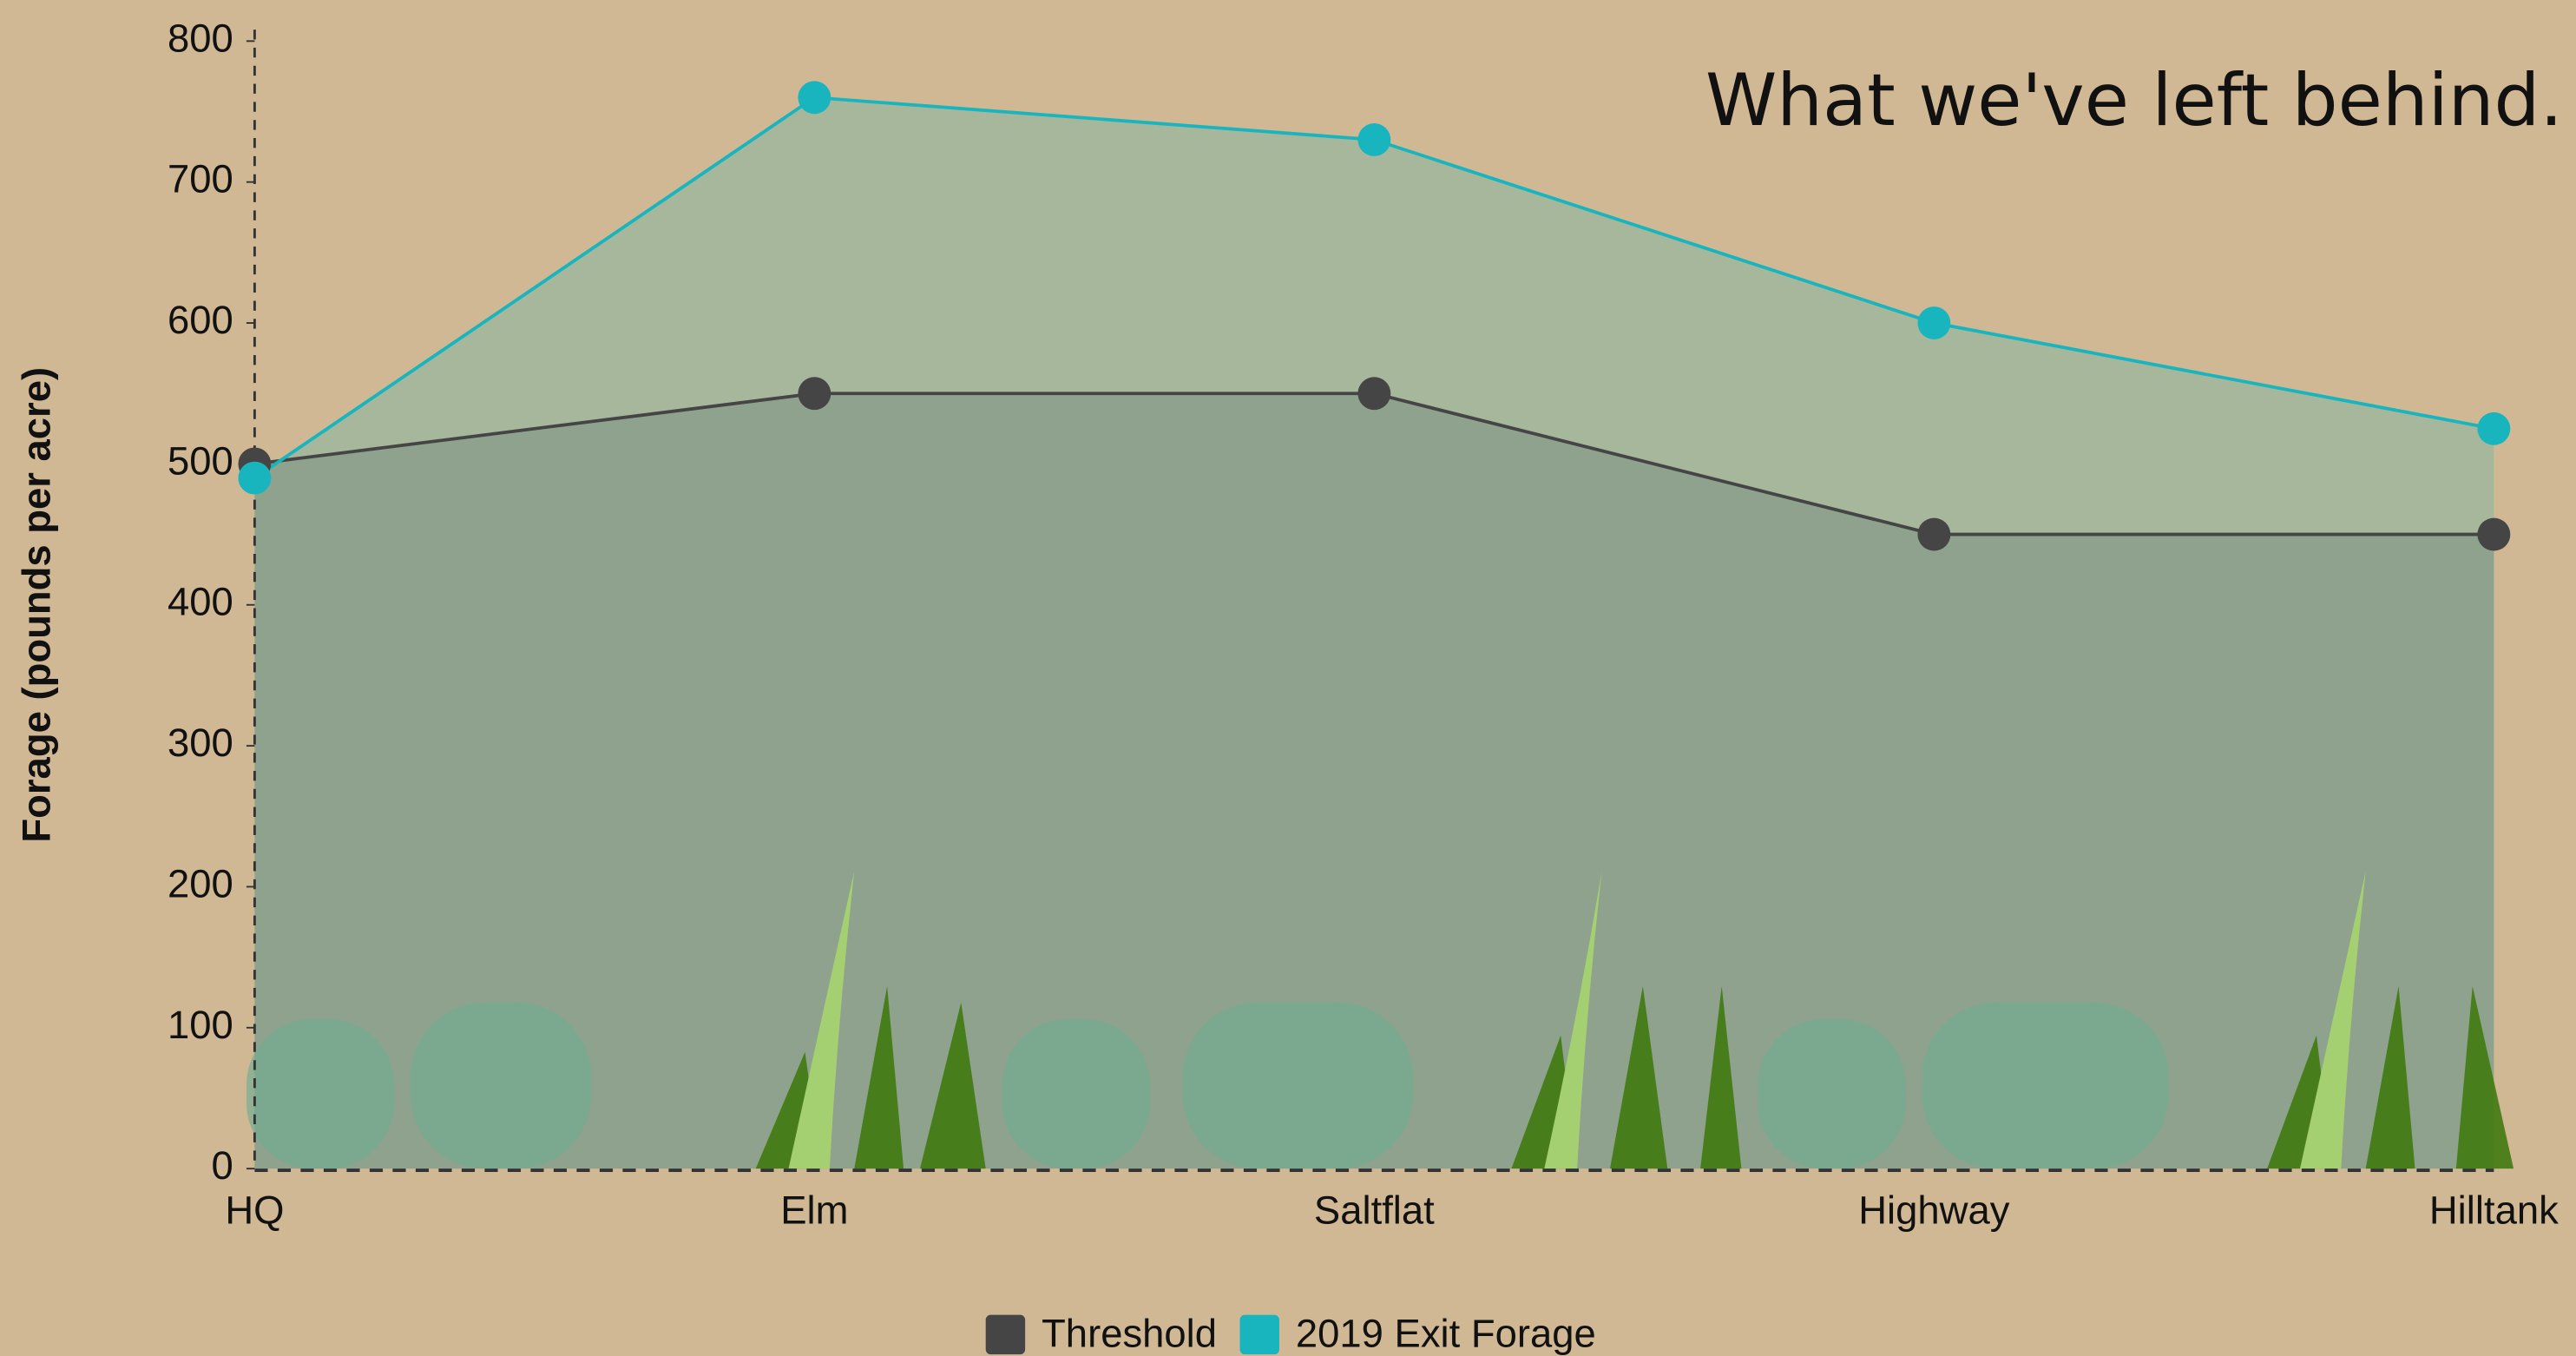  I want to click on y-tick-label: 800, so click(201, 38).